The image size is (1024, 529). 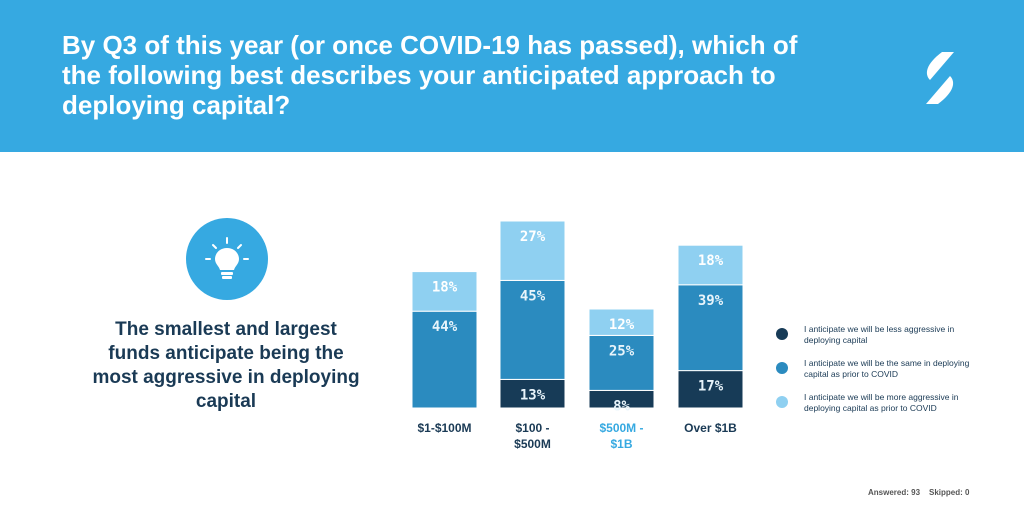 What do you see at coordinates (621, 428) in the screenshot?
I see `category-label: $500M -` at bounding box center [621, 428].